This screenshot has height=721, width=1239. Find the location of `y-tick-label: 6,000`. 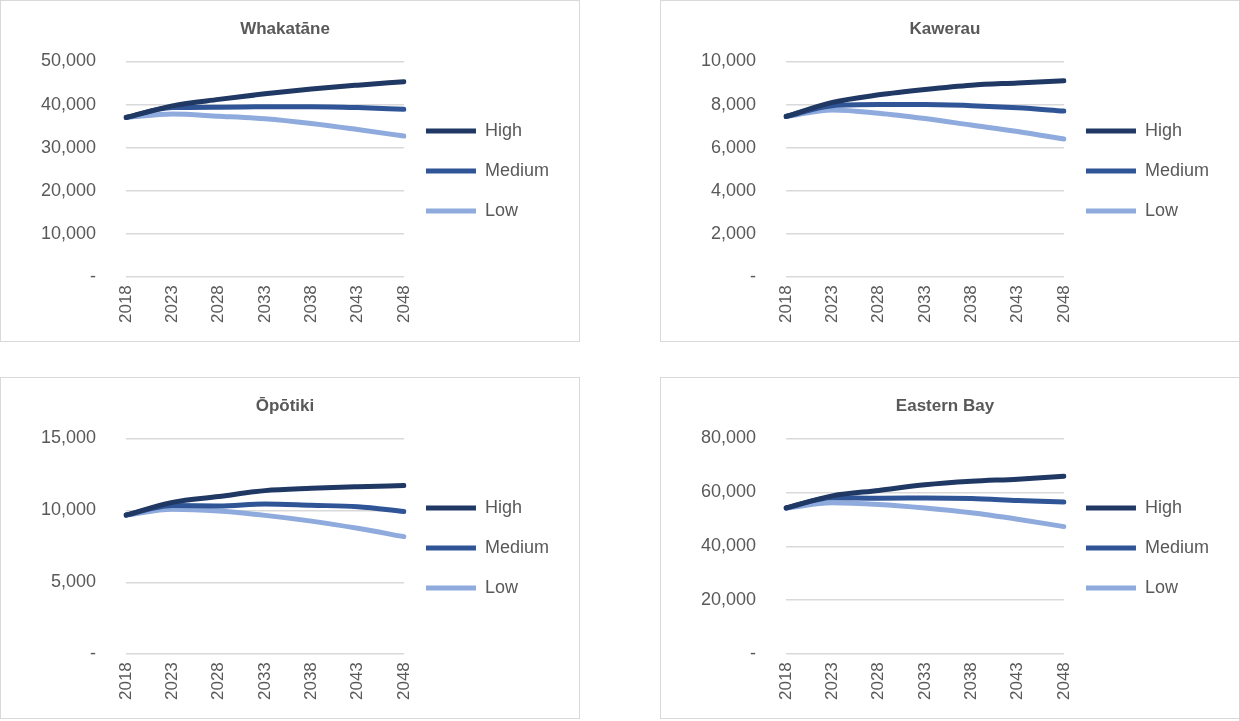

y-tick-label: 6,000 is located at coordinates (734, 146).